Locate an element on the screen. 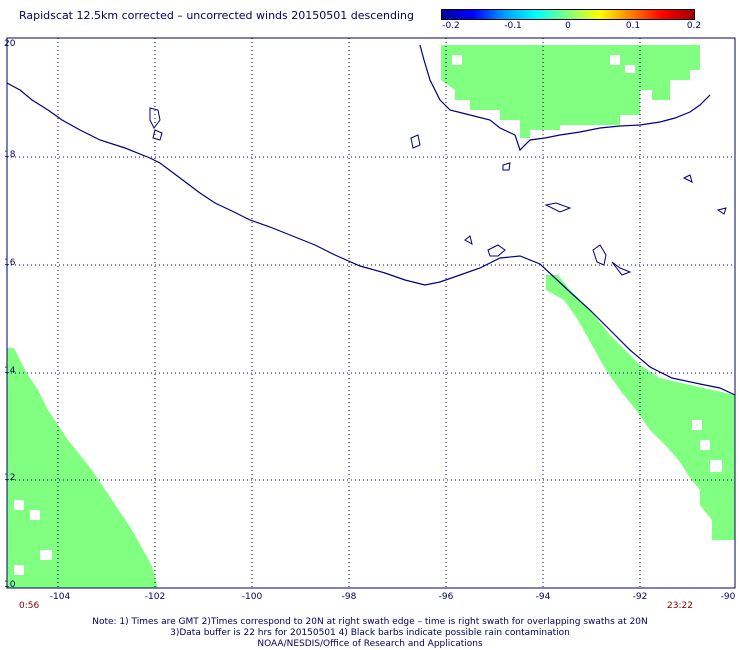  color-scale-tick: 0.2 is located at coordinates (694, 26).